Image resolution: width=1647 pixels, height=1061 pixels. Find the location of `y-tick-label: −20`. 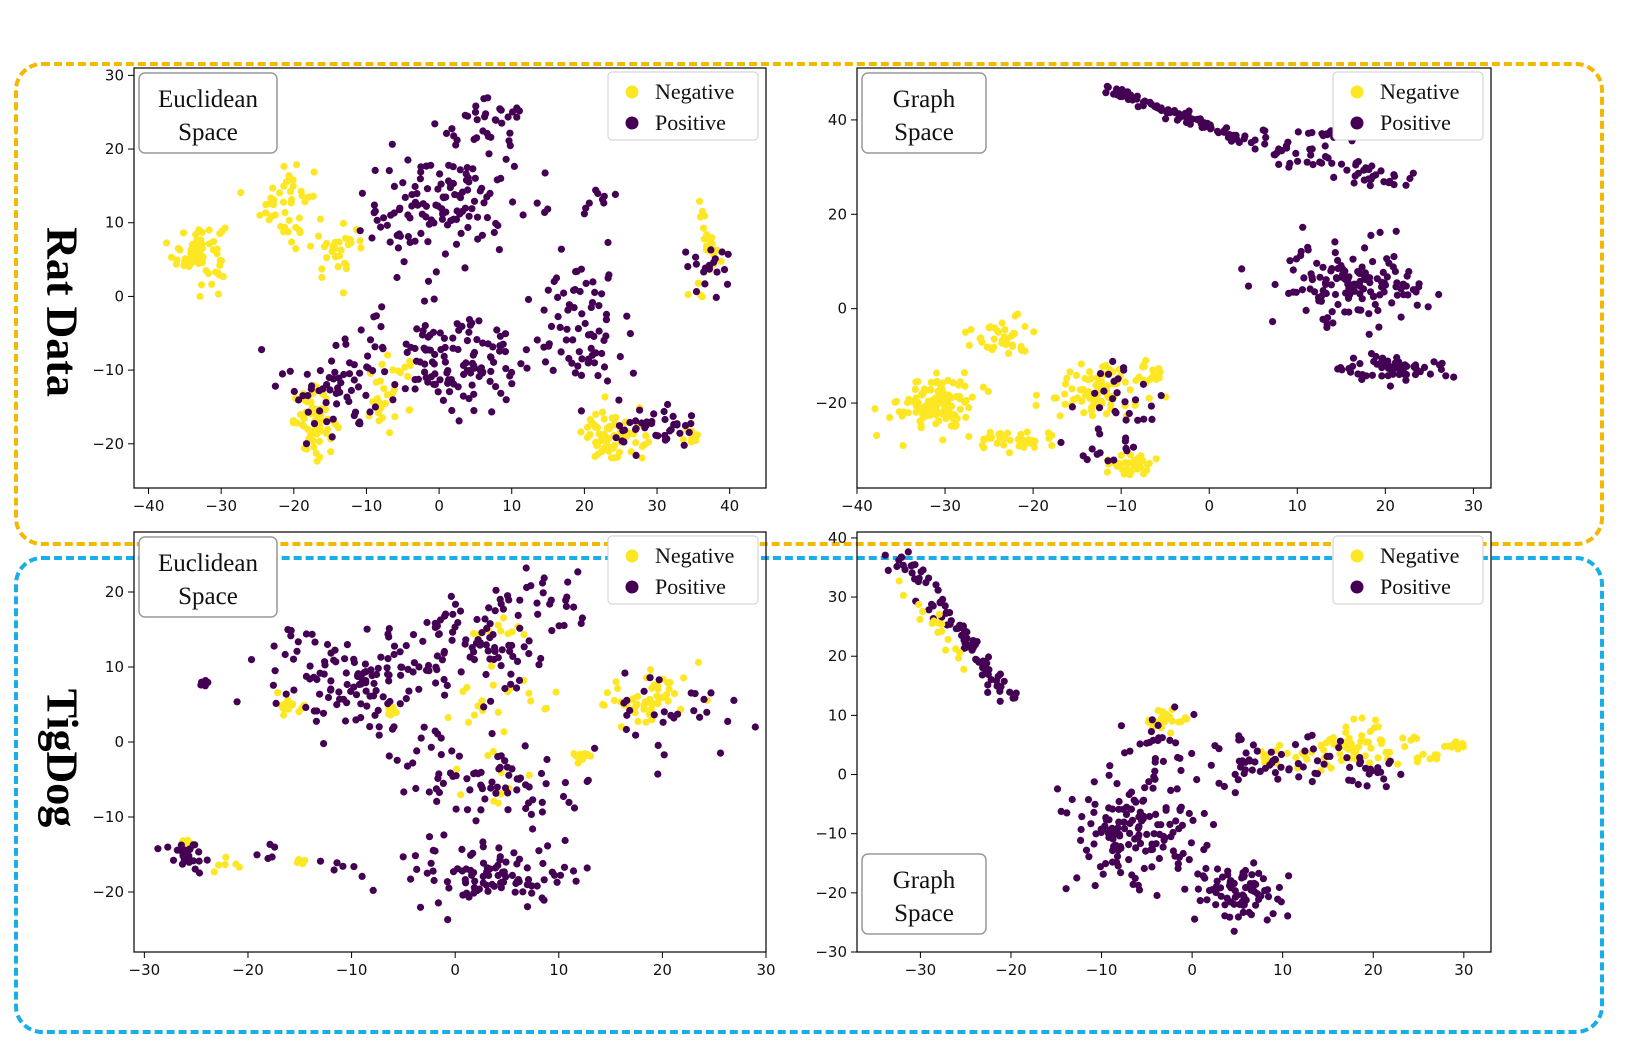

y-tick-label: −20 is located at coordinates (831, 893).